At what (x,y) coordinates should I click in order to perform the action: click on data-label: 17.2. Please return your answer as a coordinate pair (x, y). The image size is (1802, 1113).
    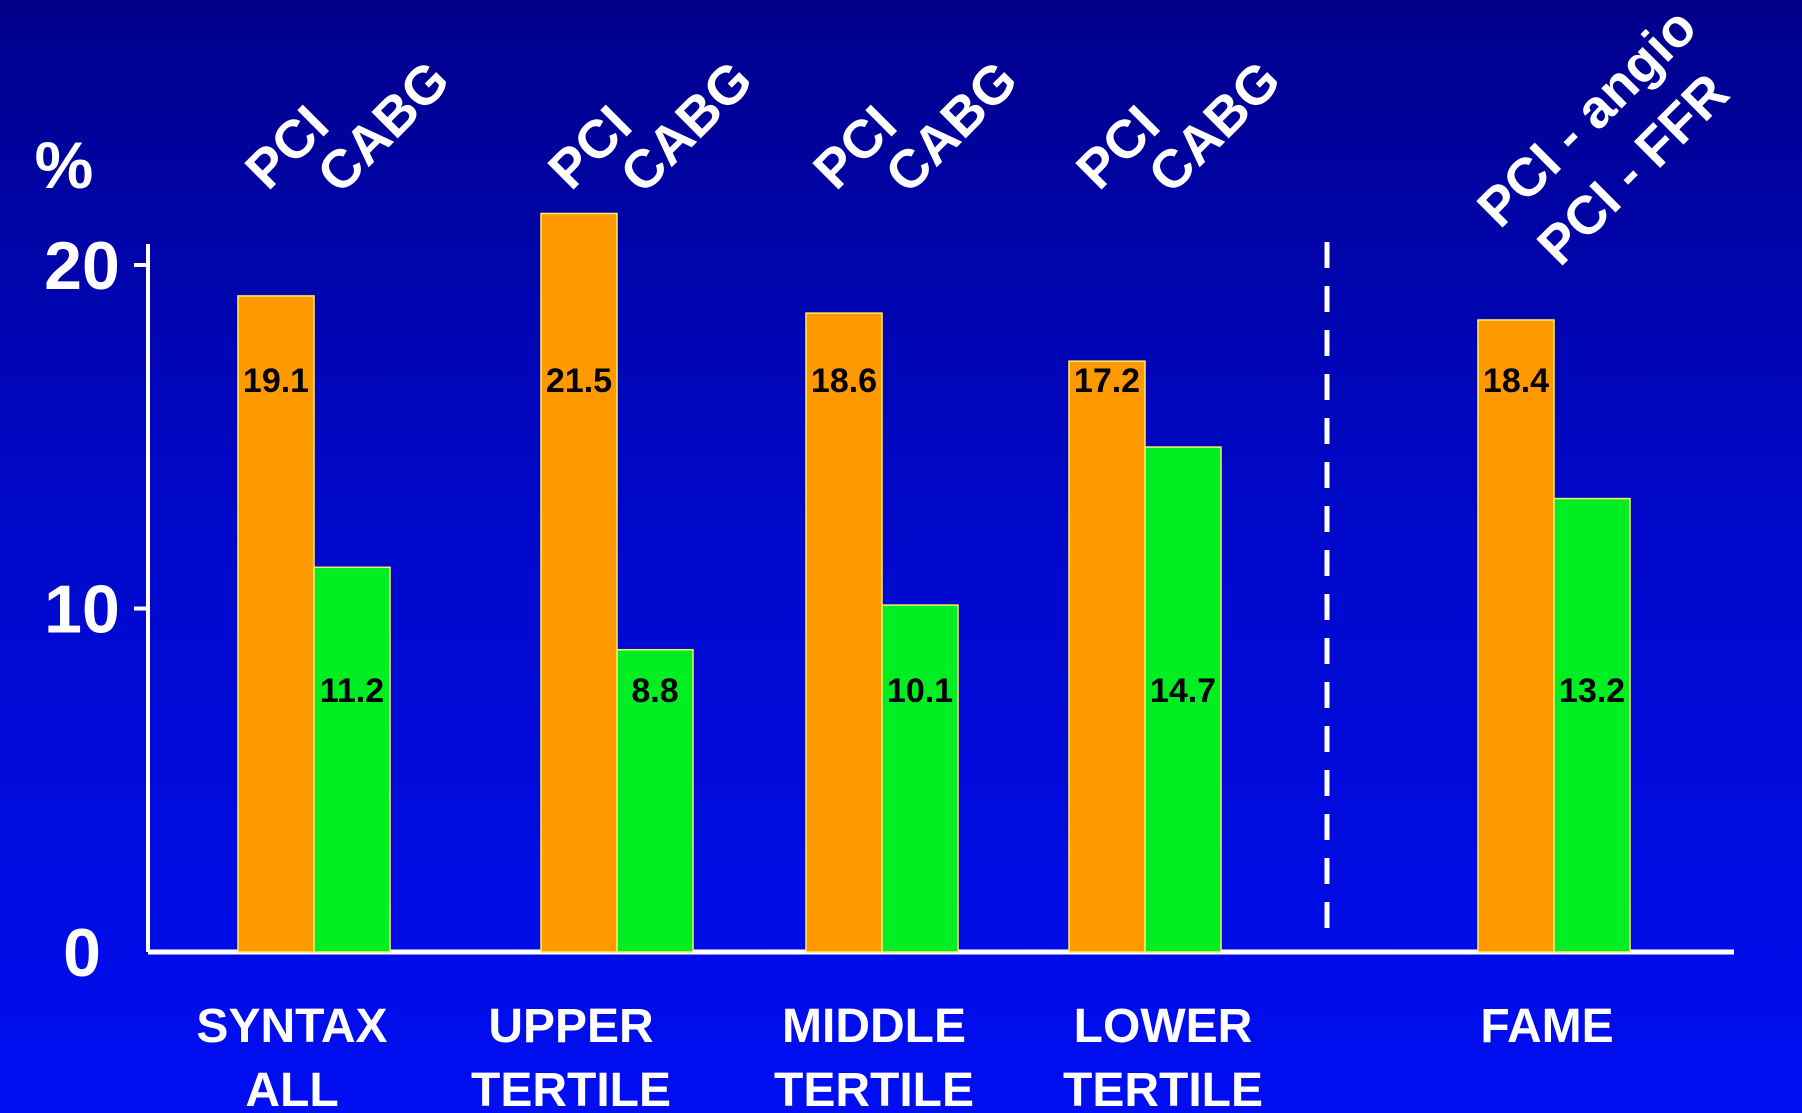
    Looking at the image, I should click on (1107, 381).